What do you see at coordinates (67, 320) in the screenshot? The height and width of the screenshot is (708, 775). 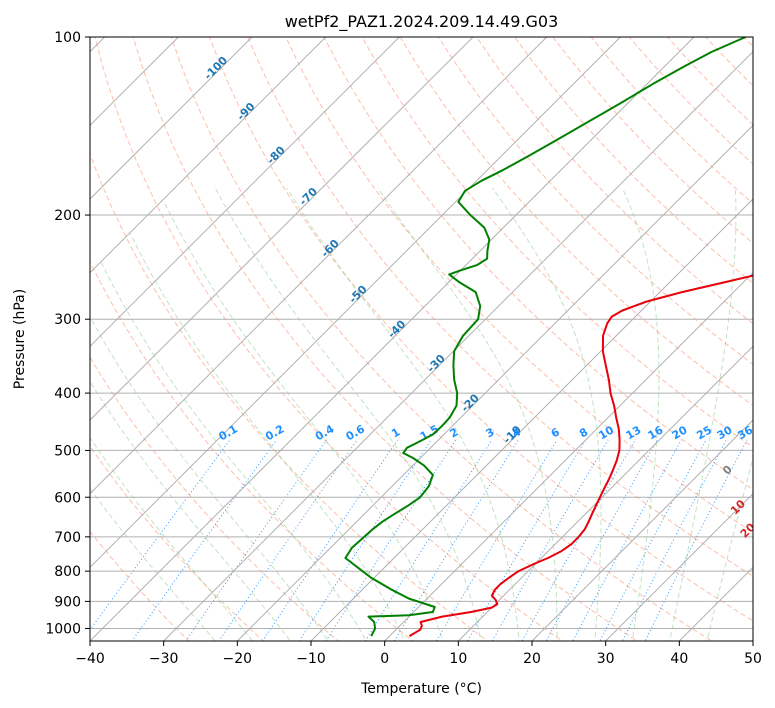 I see `y-tick-label: 300` at bounding box center [67, 320].